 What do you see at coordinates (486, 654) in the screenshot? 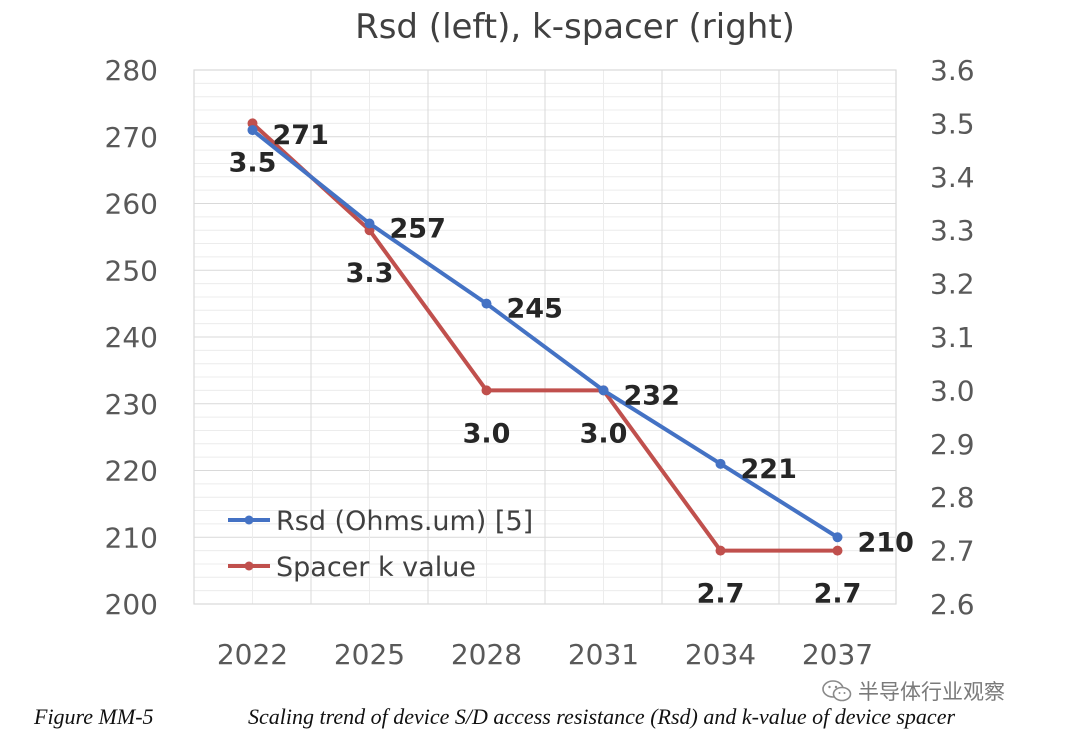
I see `x-tick-label: 2028` at bounding box center [486, 654].